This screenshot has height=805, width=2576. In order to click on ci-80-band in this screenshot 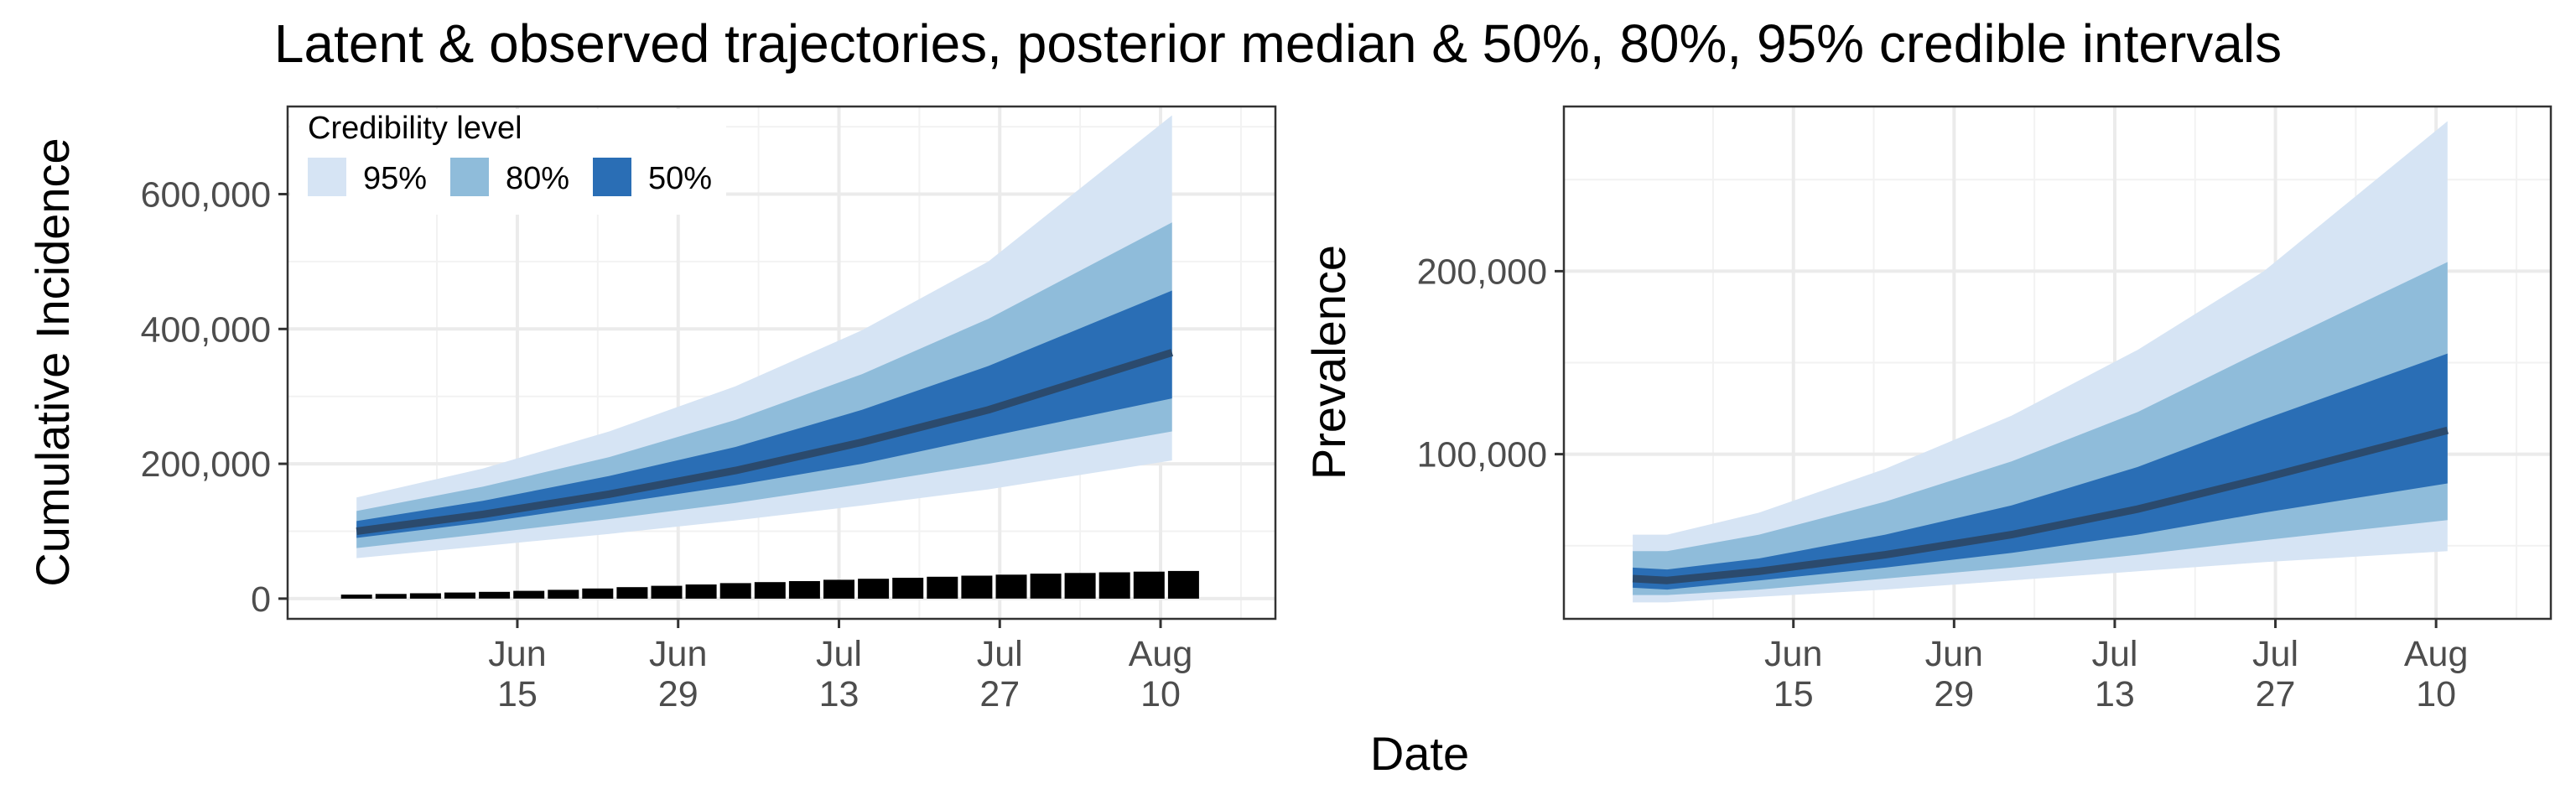, I will do `click(764, 385)`.